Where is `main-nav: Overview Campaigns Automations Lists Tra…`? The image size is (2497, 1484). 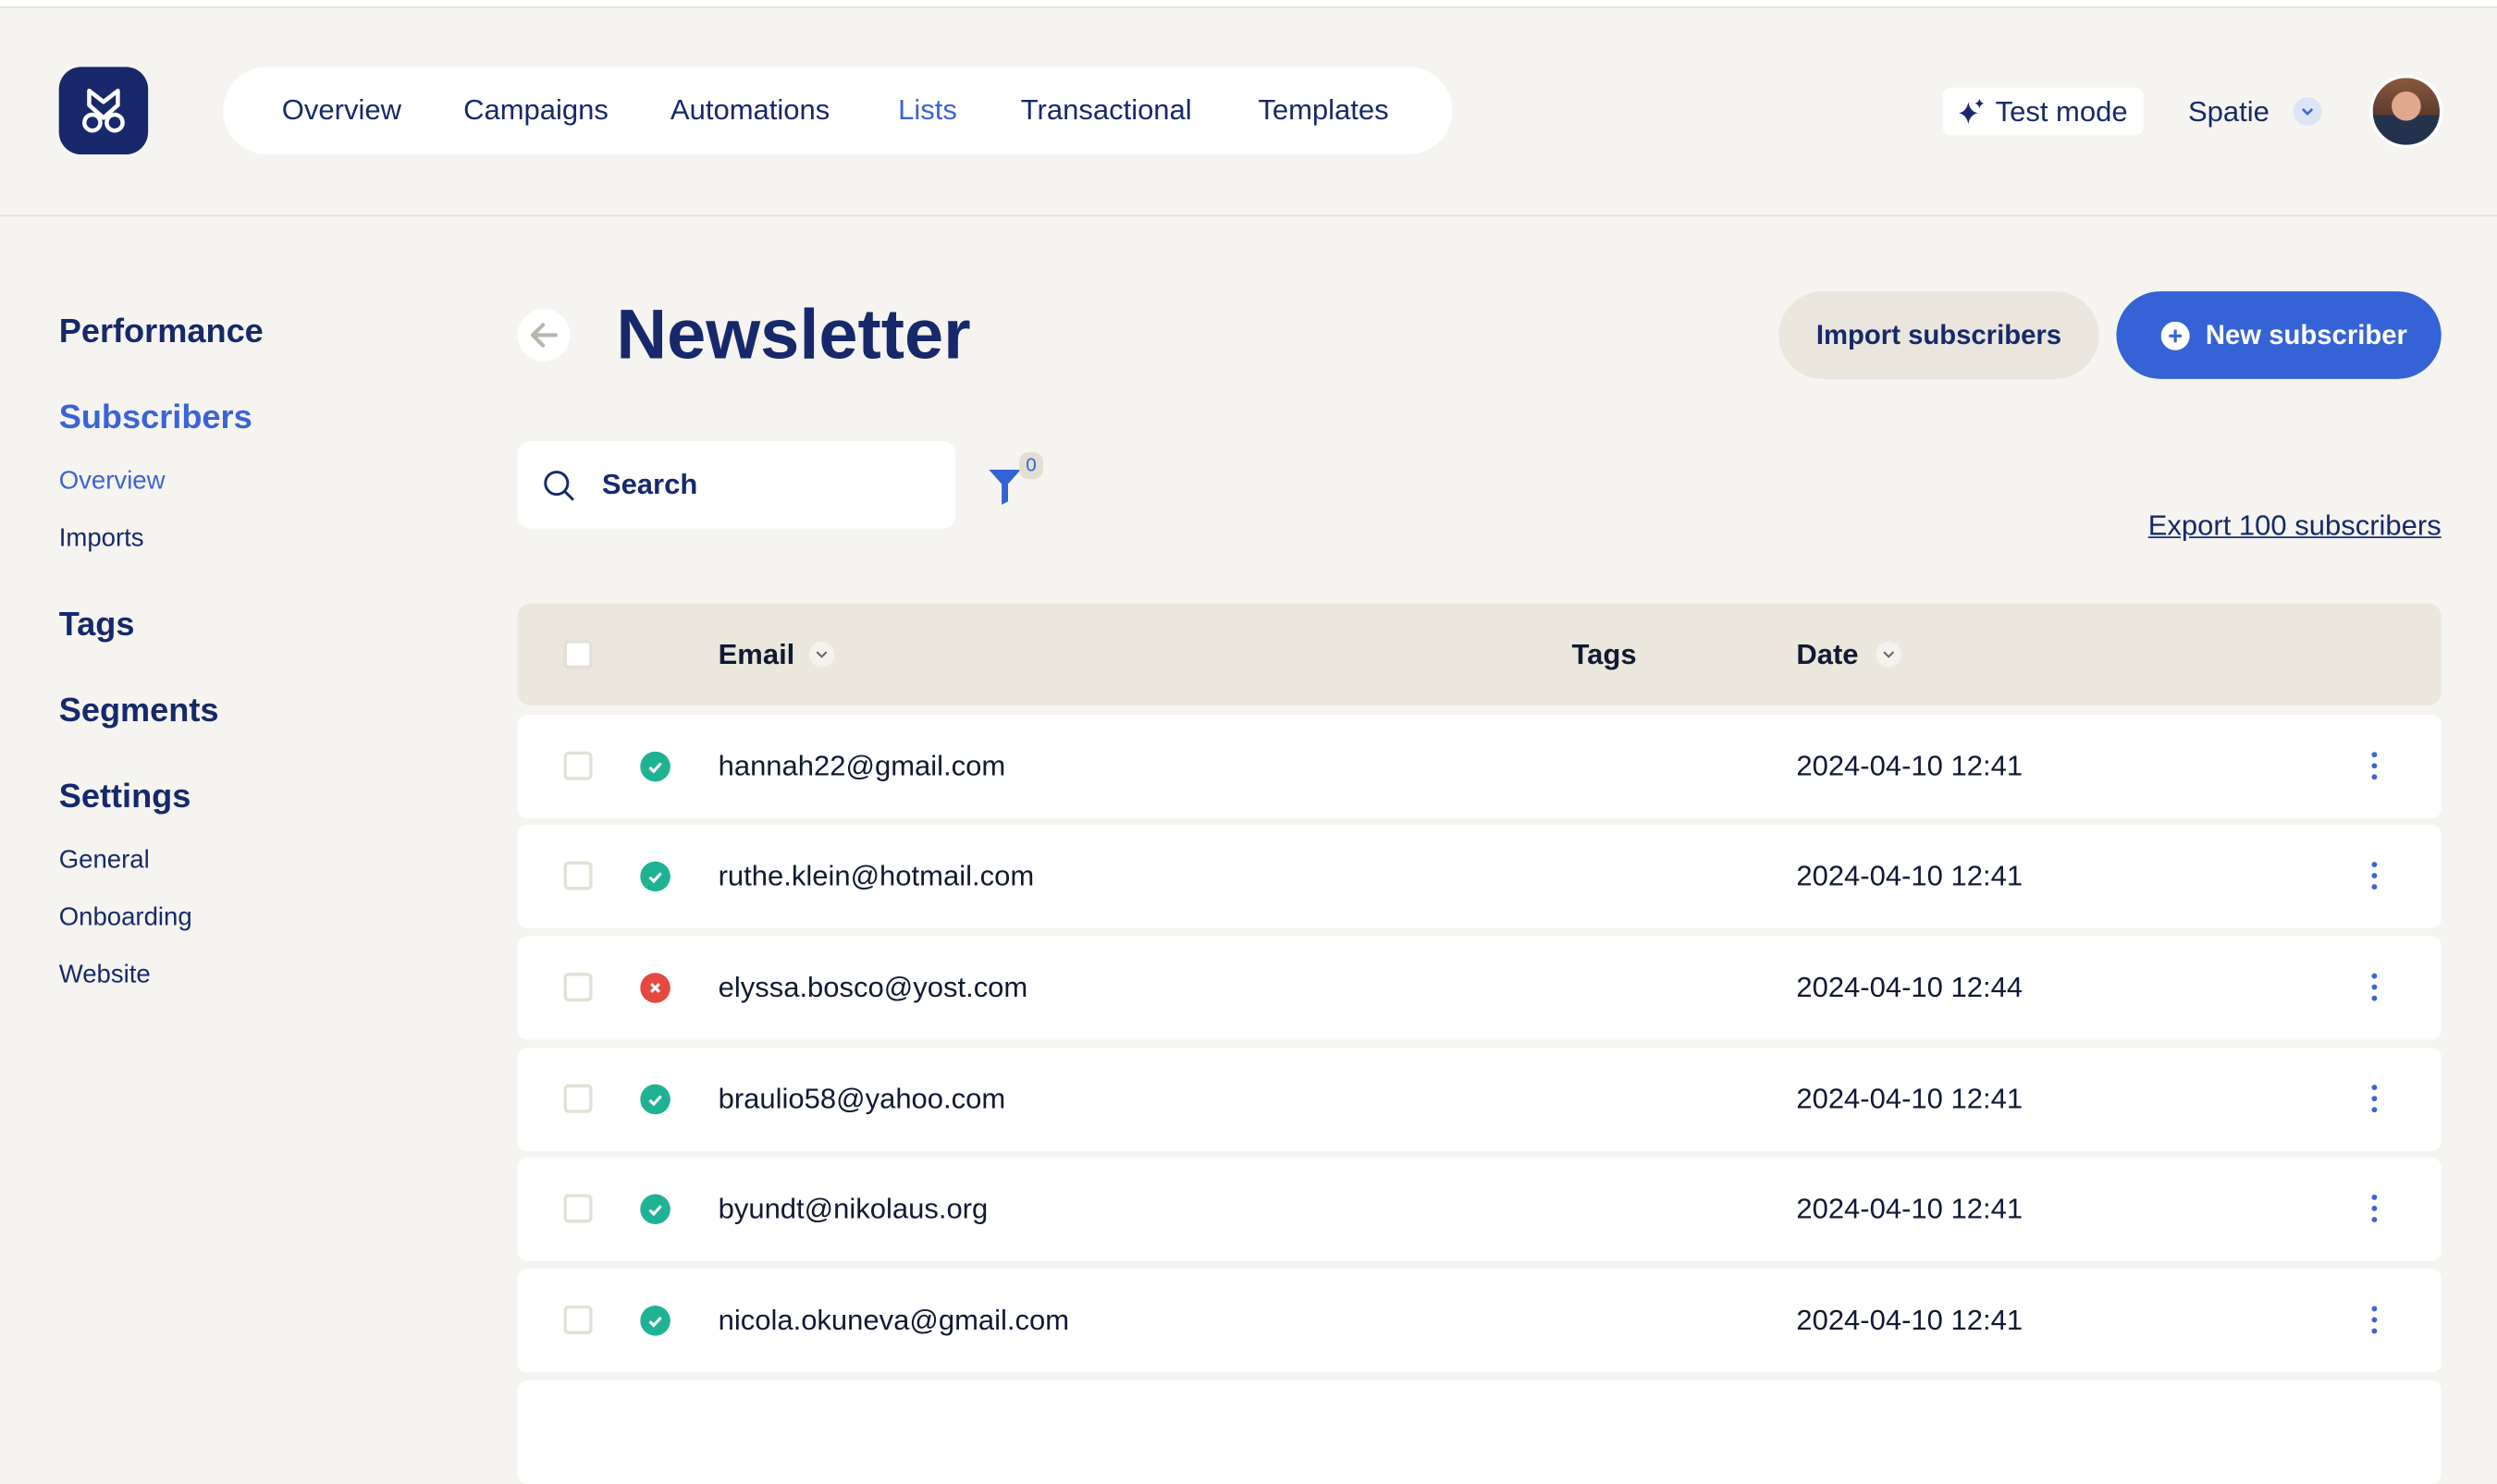 main-nav: Overview Campaigns Automations Lists Tra… is located at coordinates (838, 111).